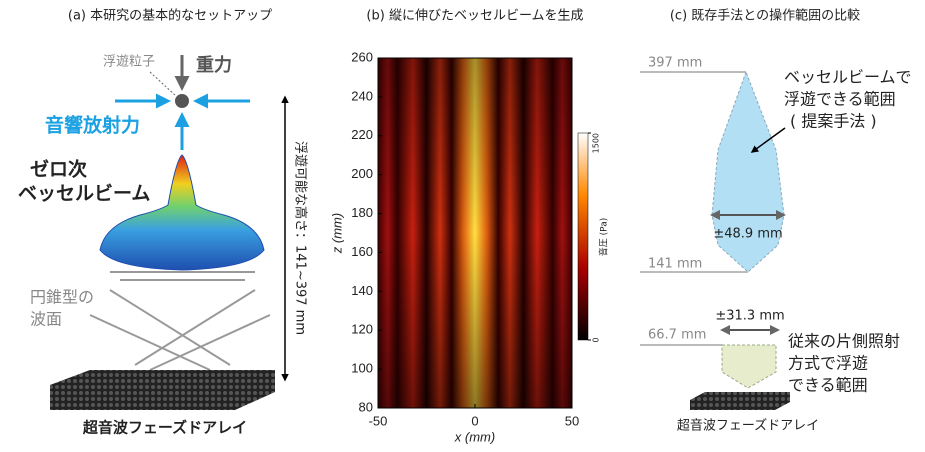 This screenshot has height=452, width=925. Describe the element at coordinates (336, 233) in the screenshot. I see `y-label: z (mm)` at that location.